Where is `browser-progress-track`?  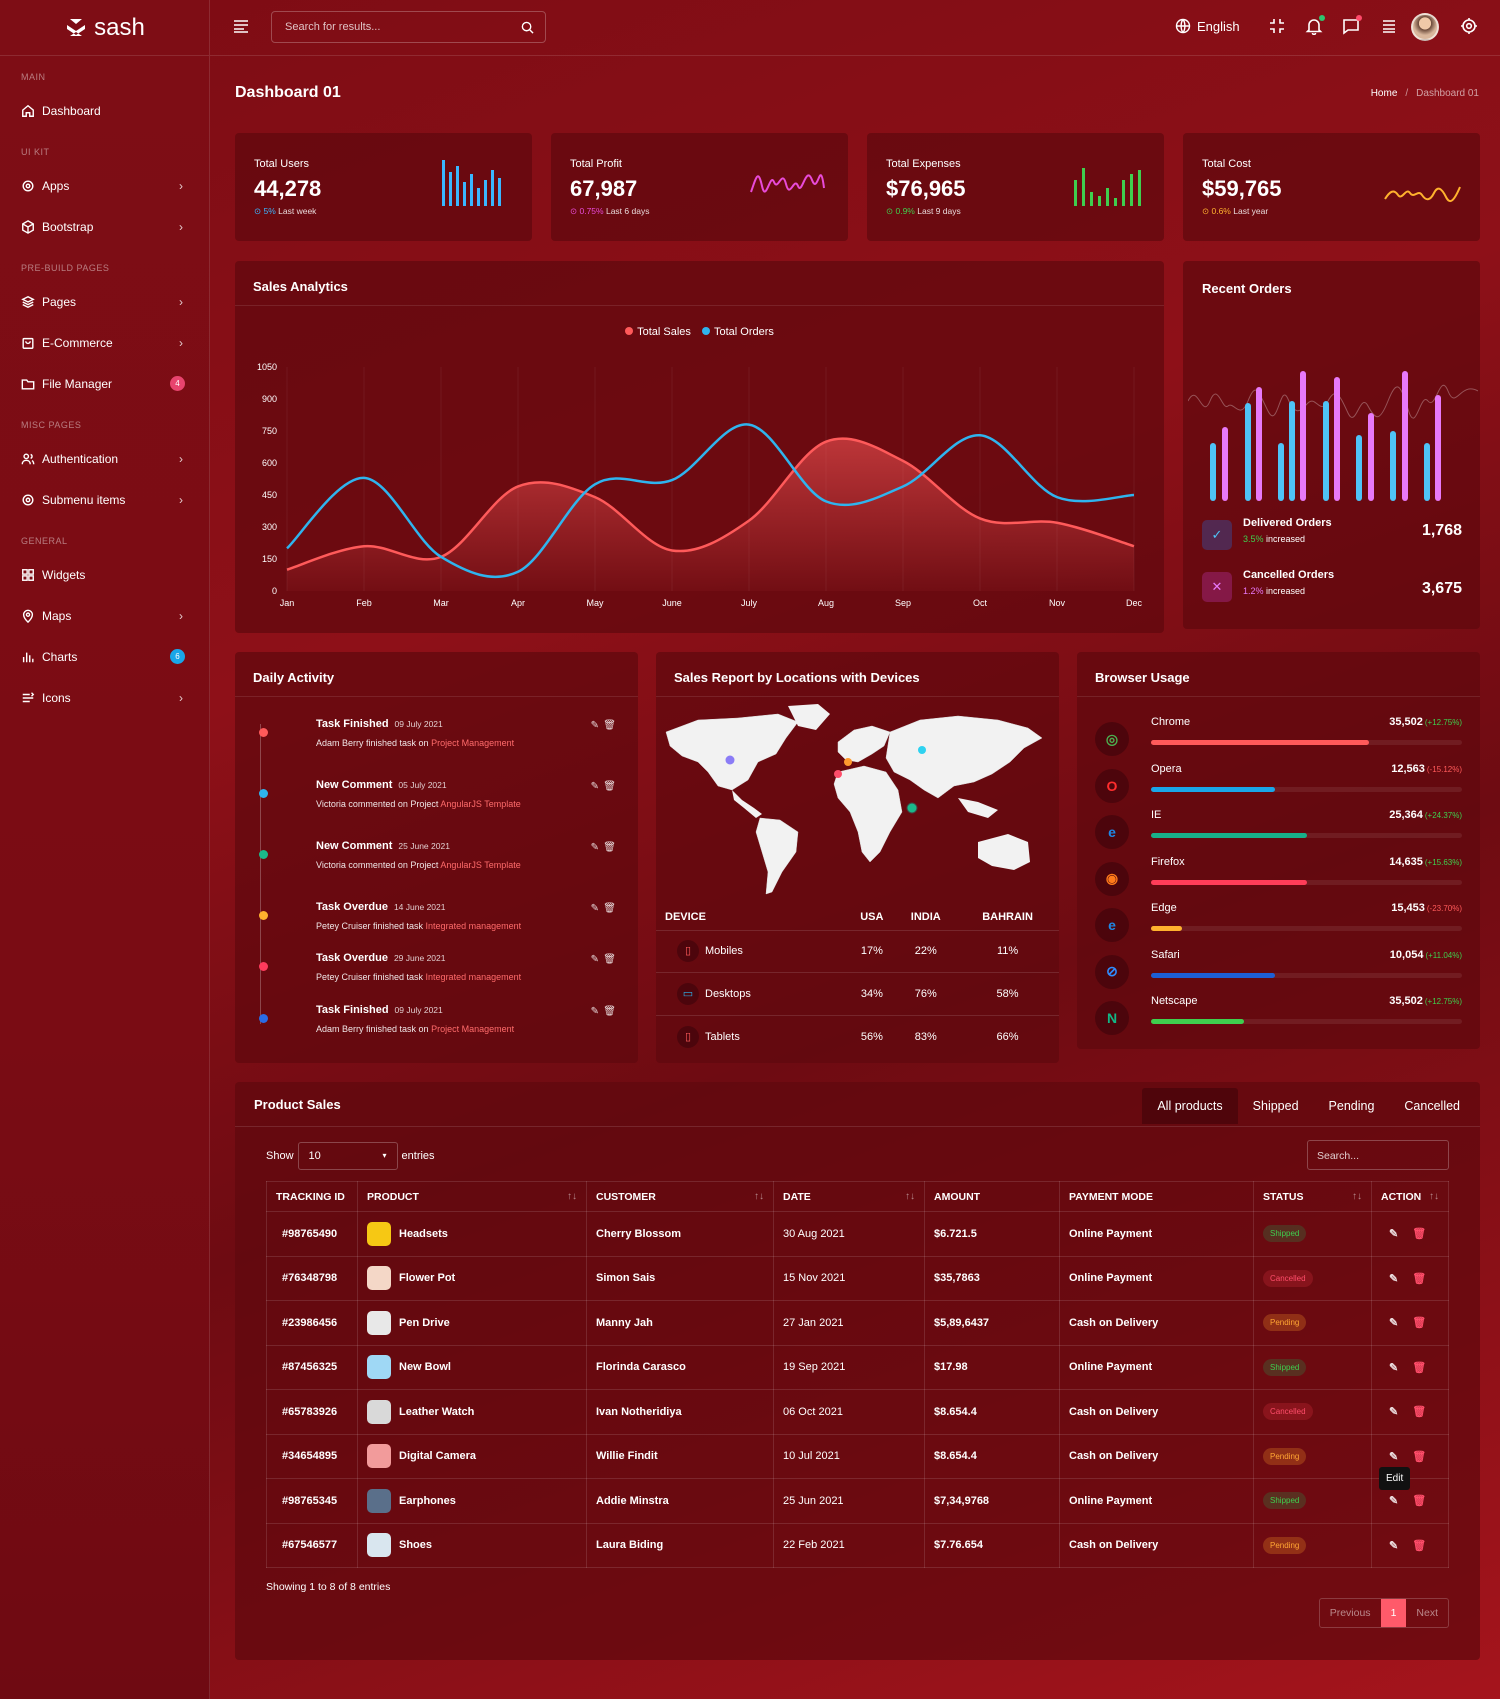 browser-progress-track is located at coordinates (1306, 928).